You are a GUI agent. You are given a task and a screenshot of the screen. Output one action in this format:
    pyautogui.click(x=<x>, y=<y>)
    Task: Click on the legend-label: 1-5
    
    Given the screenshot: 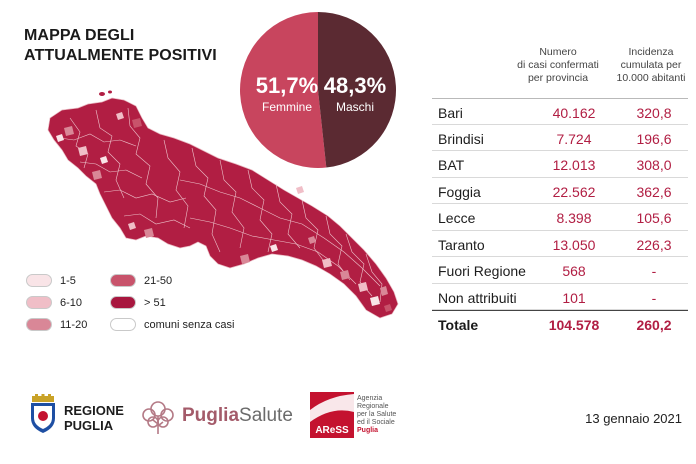 What is the action you would take?
    pyautogui.click(x=68, y=280)
    